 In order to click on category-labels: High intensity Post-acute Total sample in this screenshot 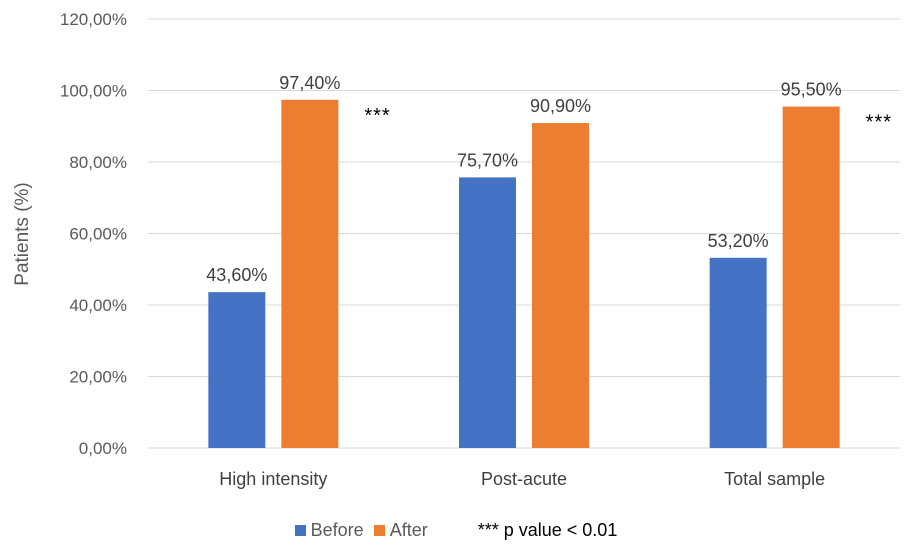, I will do `click(522, 479)`.